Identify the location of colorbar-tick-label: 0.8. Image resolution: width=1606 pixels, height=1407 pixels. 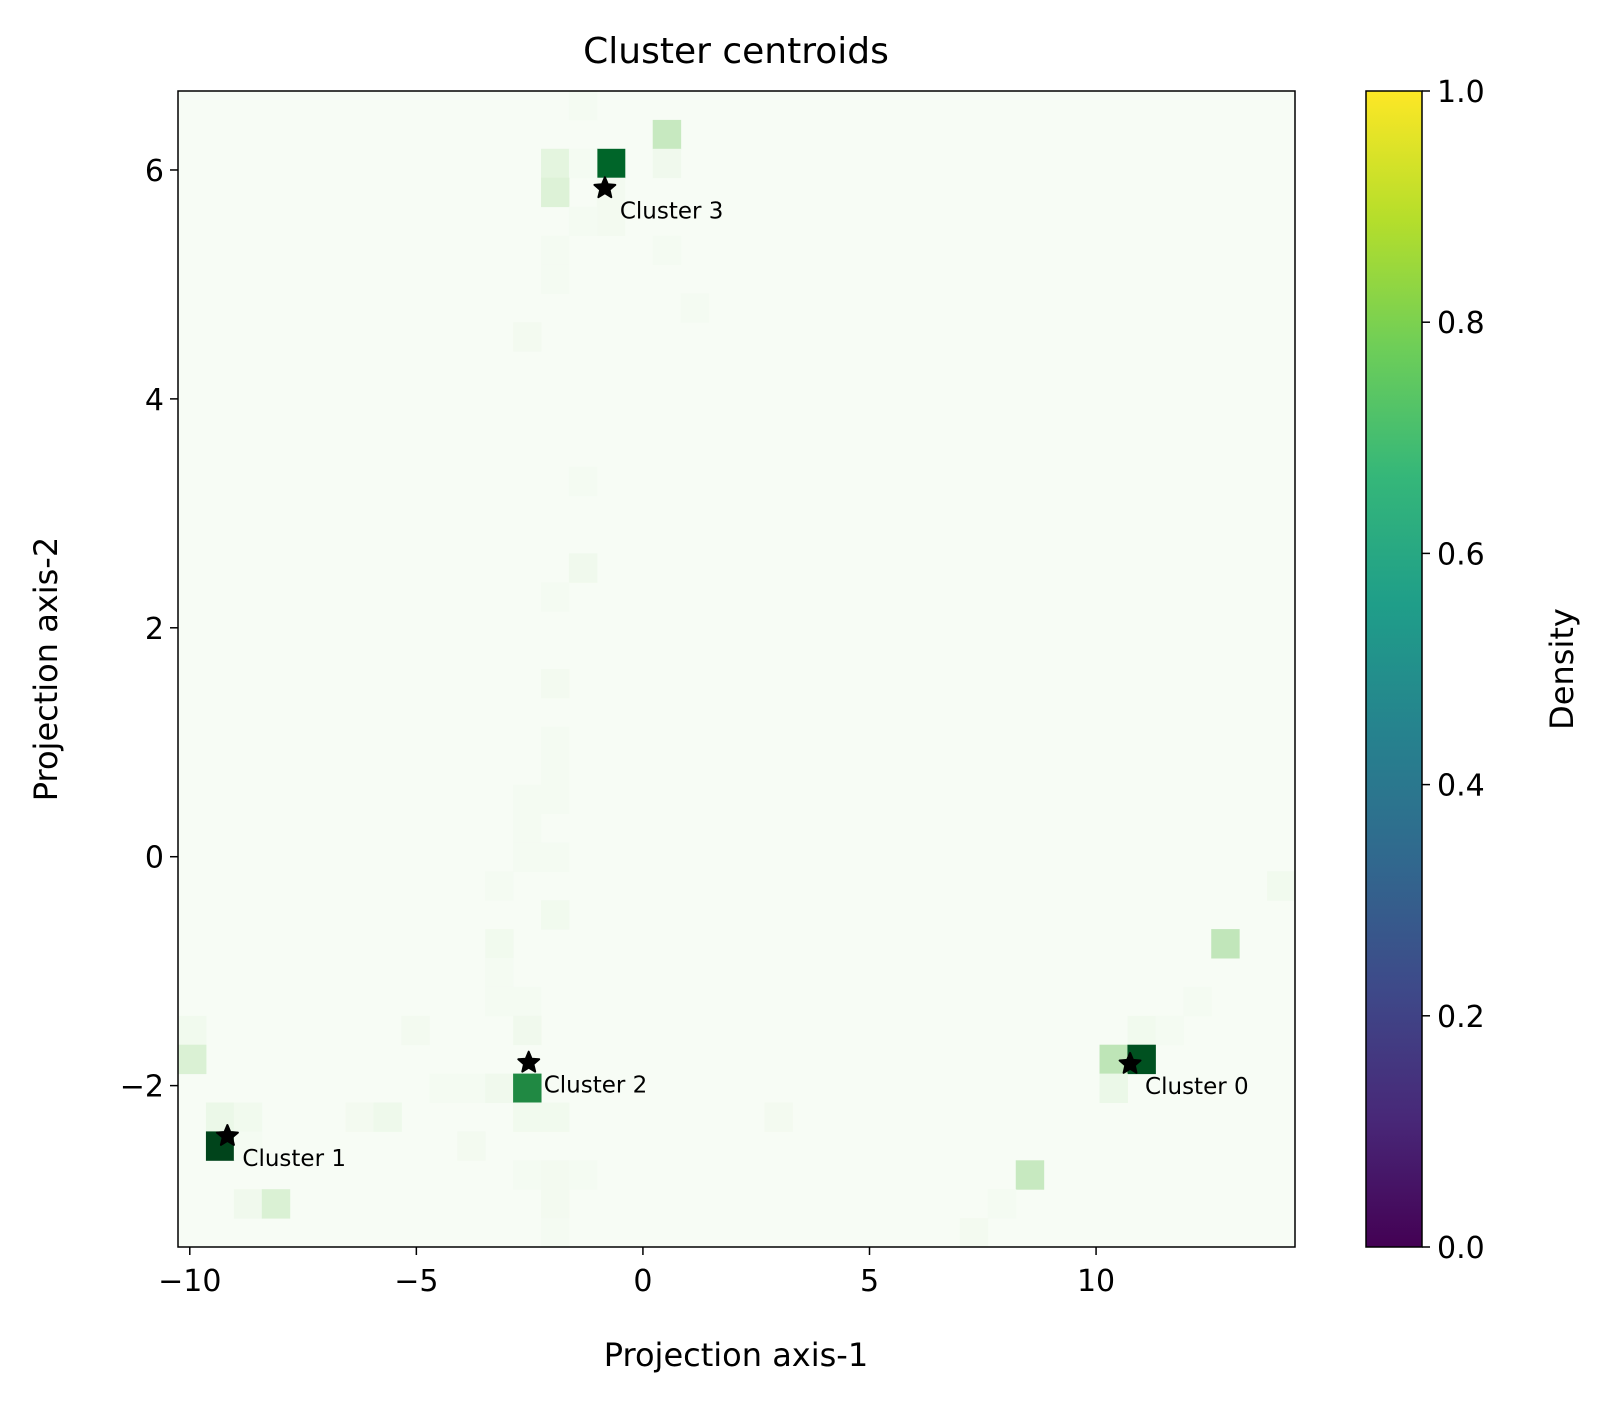
(1461, 323).